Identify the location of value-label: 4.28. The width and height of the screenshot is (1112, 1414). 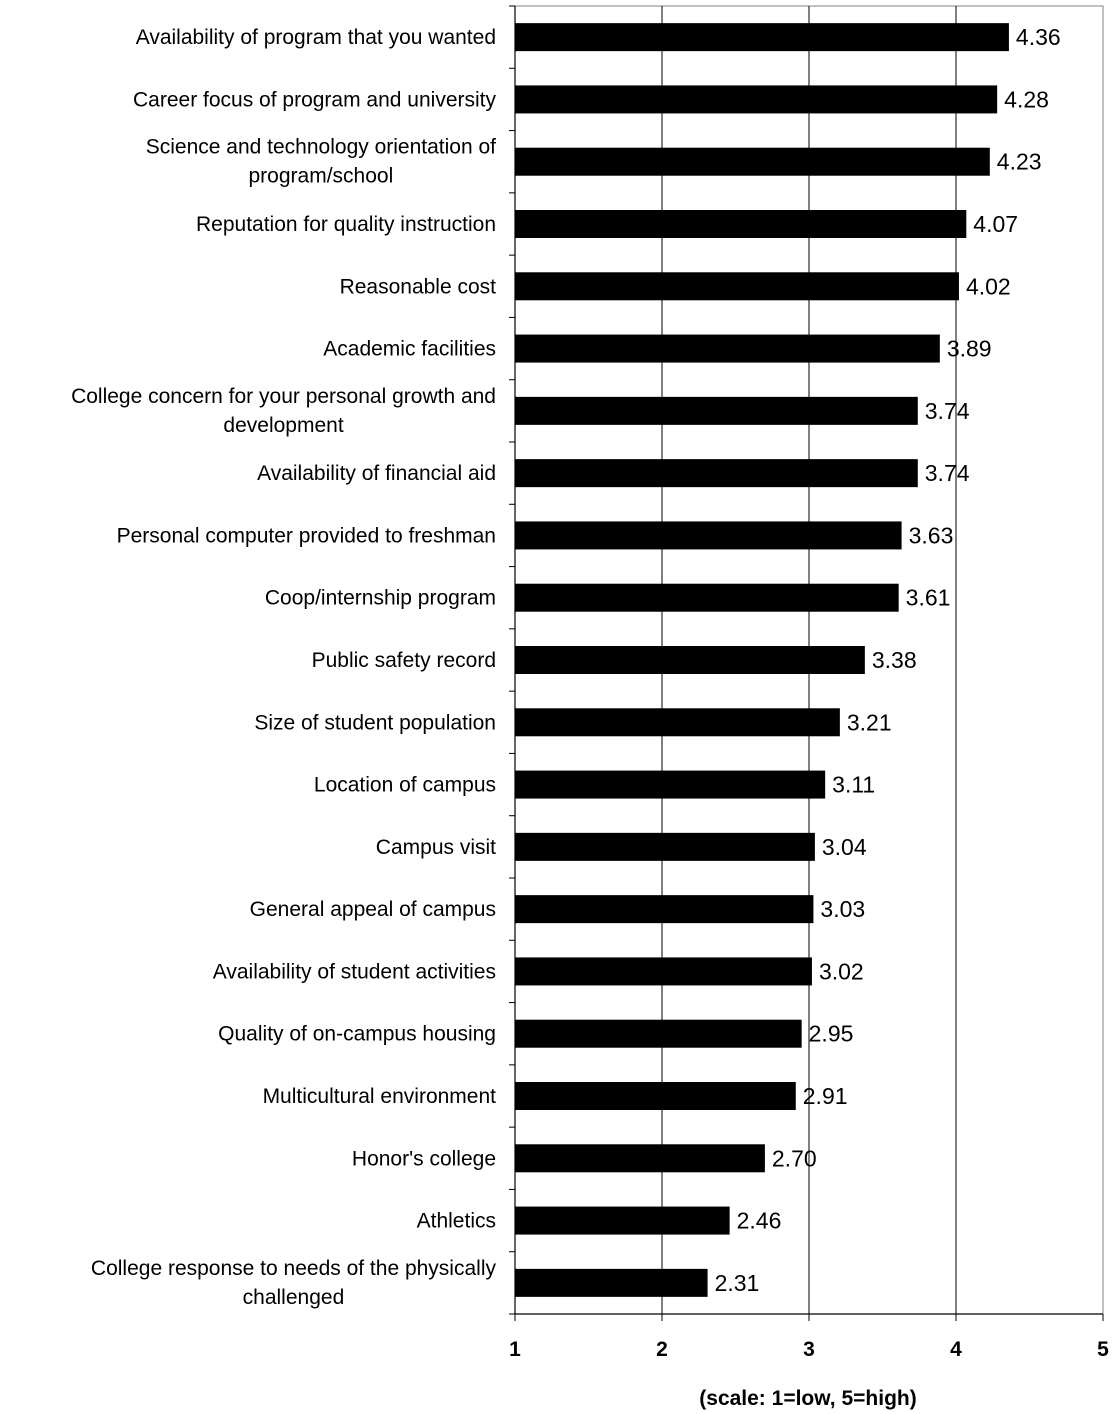
(1026, 99).